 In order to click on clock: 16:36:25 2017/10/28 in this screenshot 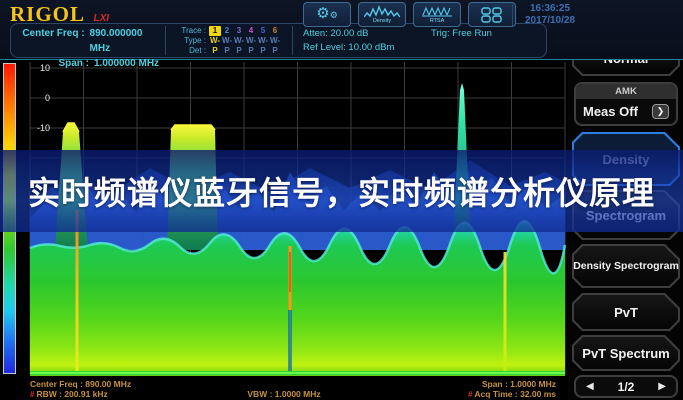, I will do `click(550, 15)`.